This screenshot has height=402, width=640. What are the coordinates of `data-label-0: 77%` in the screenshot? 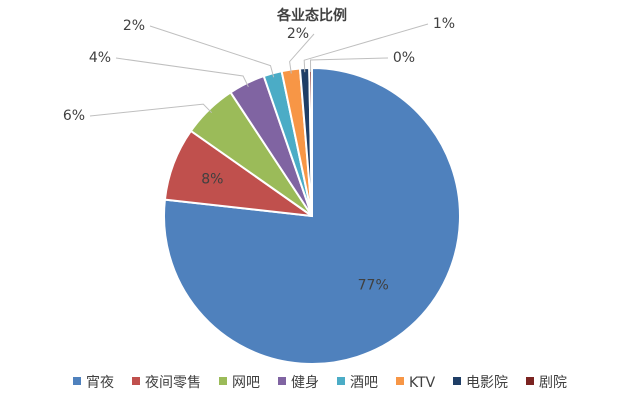 It's located at (373, 285).